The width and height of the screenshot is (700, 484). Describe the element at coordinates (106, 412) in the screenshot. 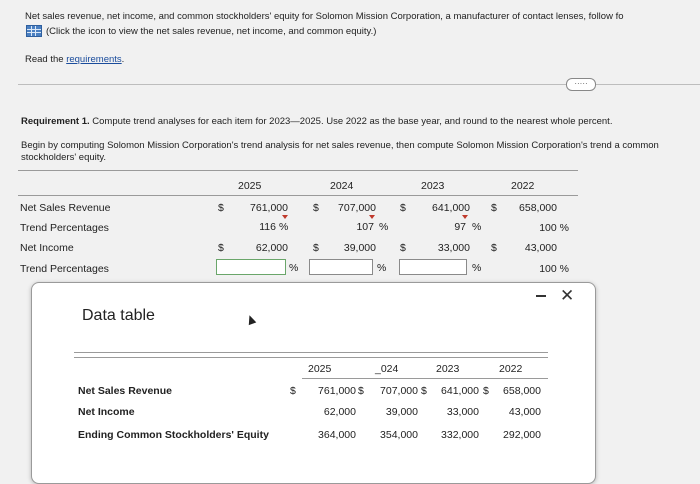

I see `modal-row-label: Net Income` at that location.